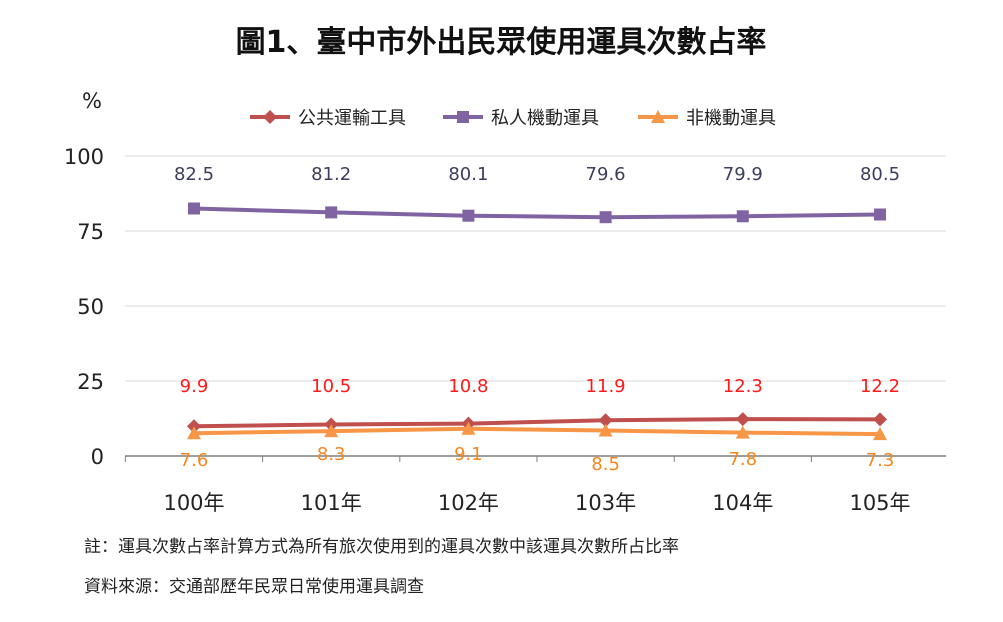 The width and height of the screenshot is (1003, 622). Describe the element at coordinates (84, 157) in the screenshot. I see `y-tick-label: 100` at that location.